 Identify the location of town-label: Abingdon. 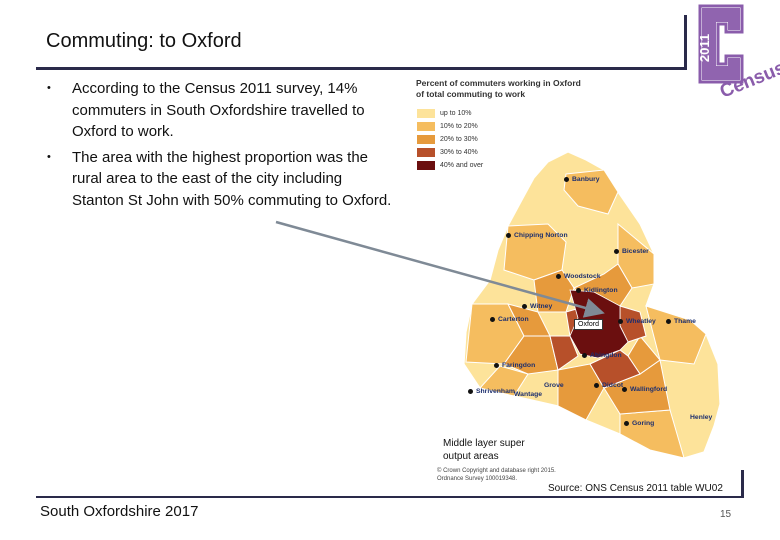
(606, 355).